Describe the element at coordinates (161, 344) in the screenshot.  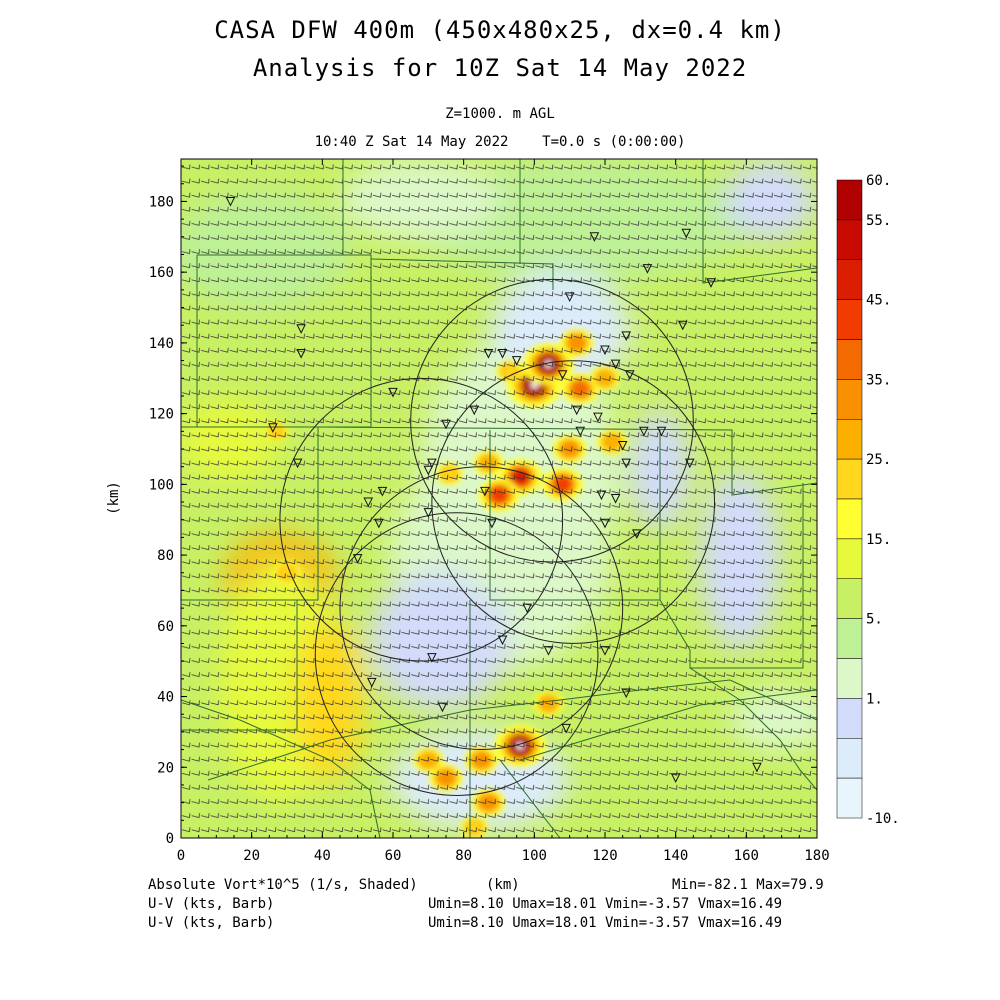
I see `y-tick-label: 140` at that location.